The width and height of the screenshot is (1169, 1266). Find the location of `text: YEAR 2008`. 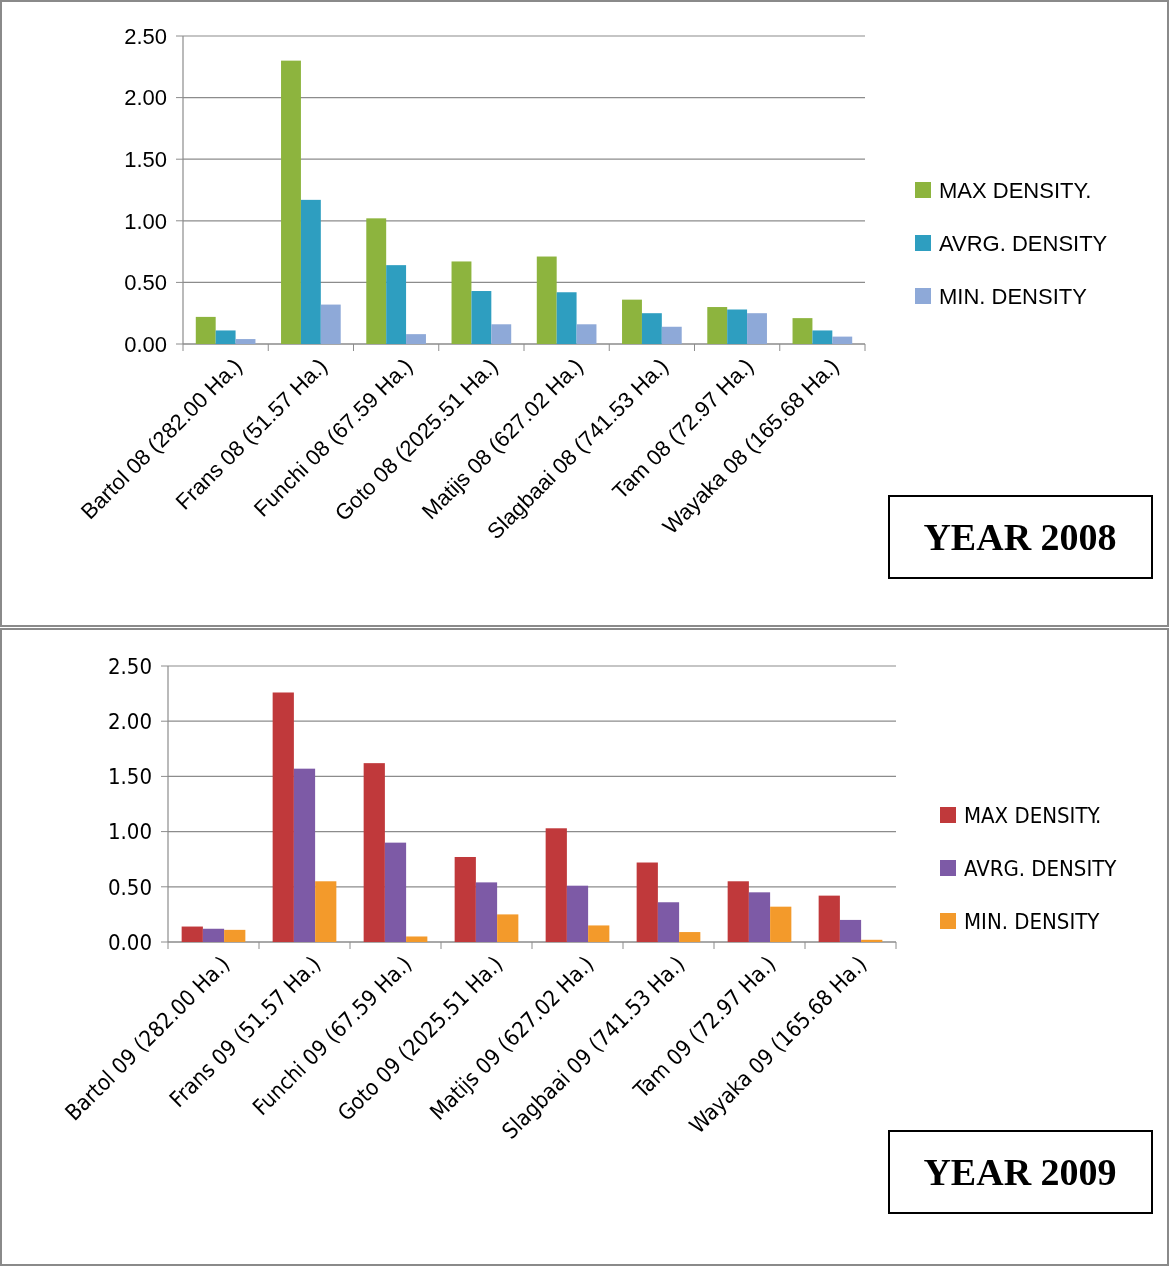

text: YEAR 2008 is located at coordinates (1020, 537).